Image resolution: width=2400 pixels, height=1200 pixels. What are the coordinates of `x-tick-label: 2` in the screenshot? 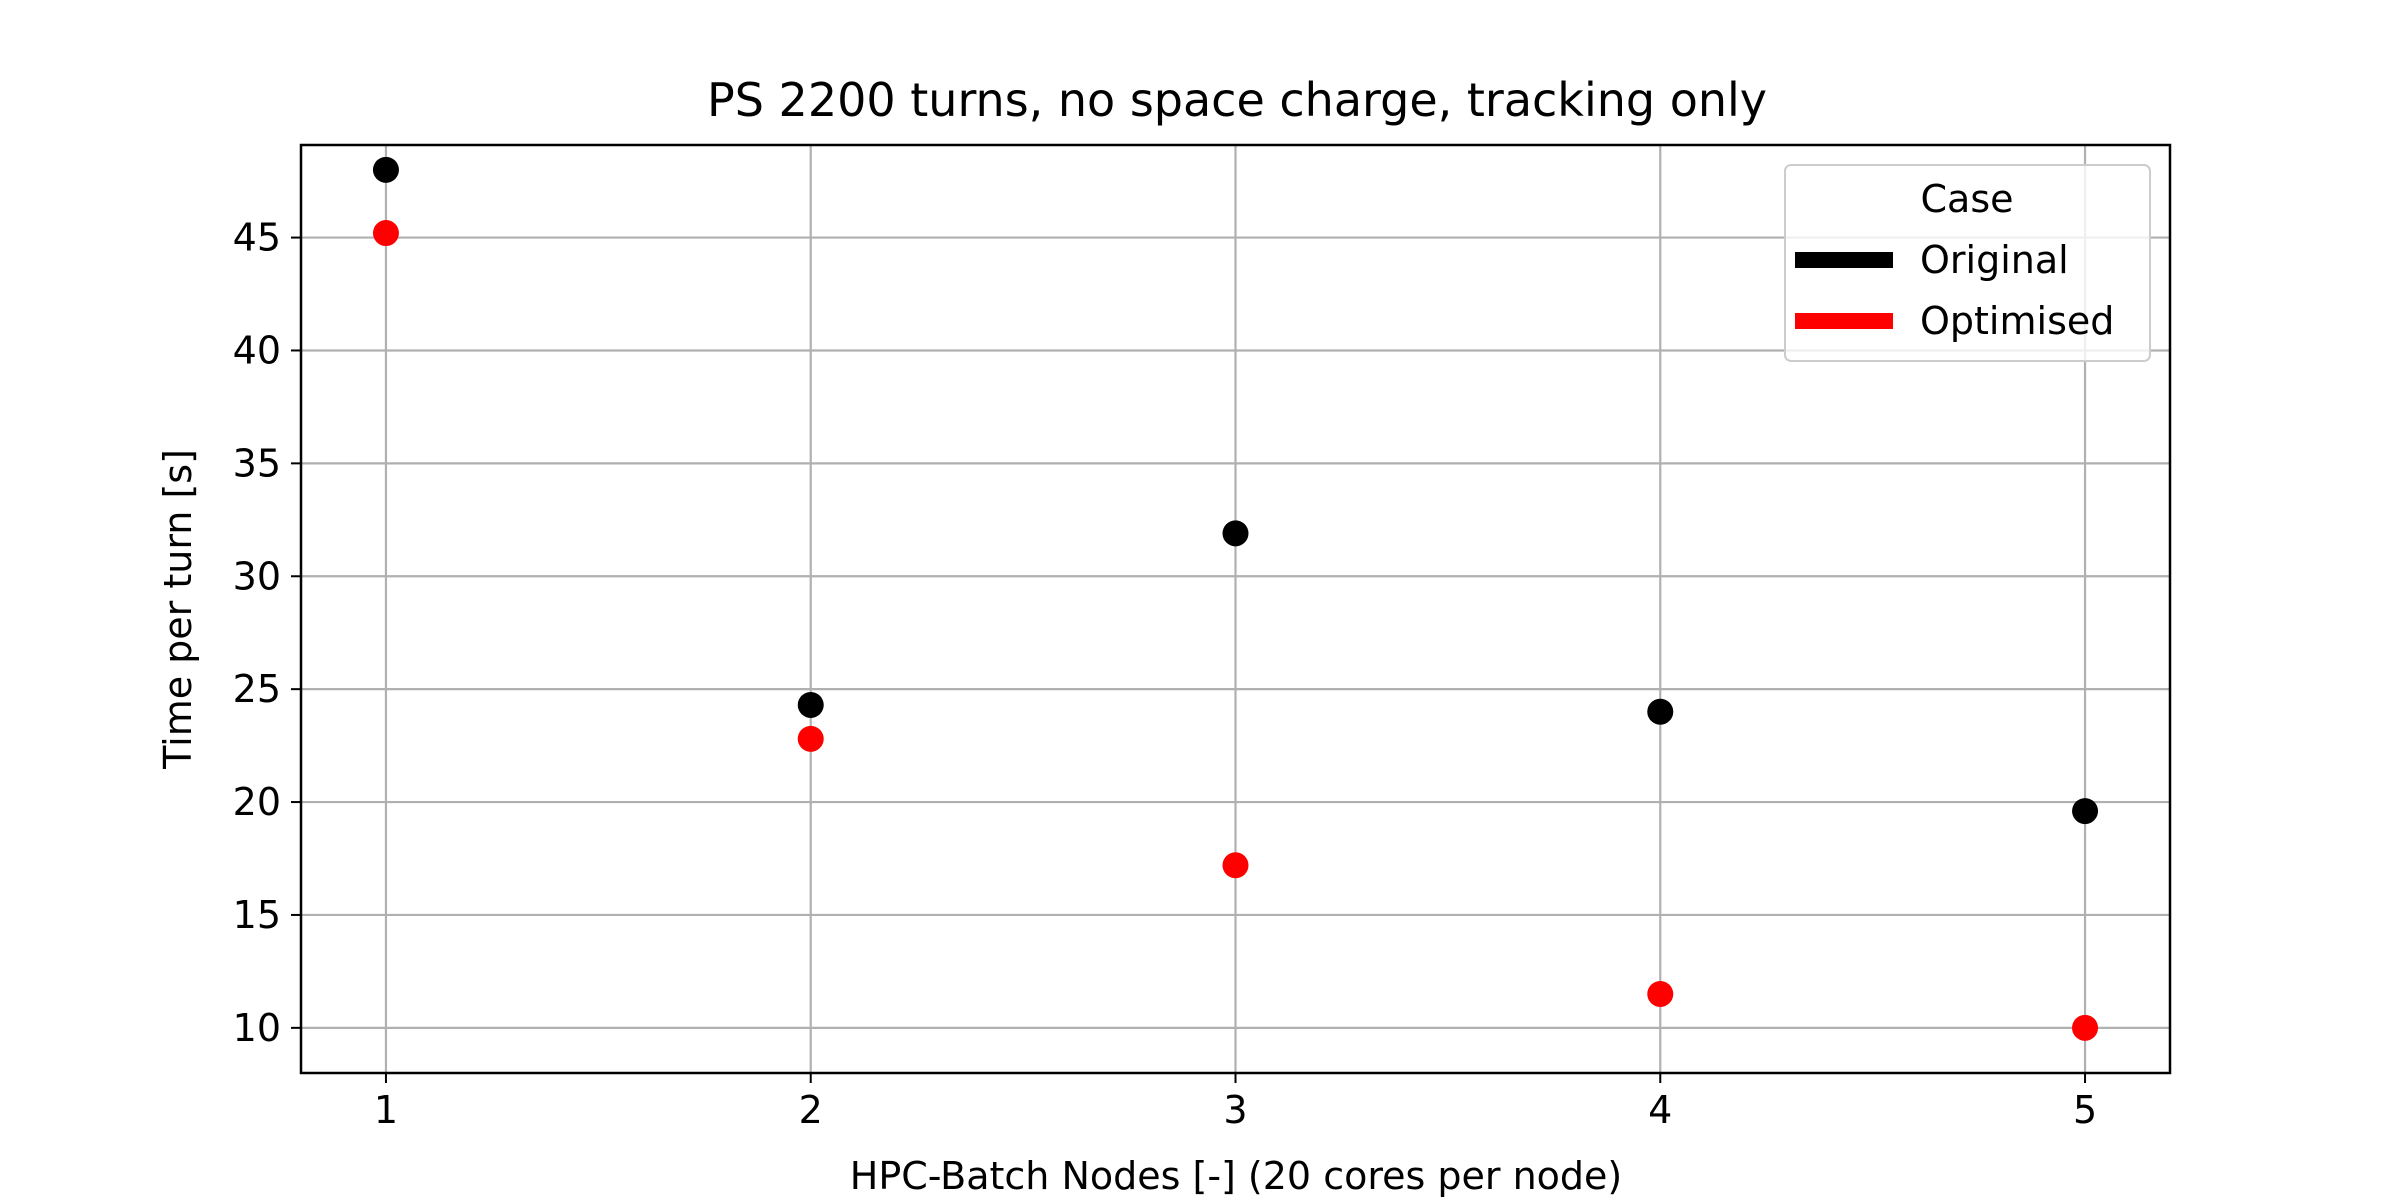 It's located at (811, 1110).